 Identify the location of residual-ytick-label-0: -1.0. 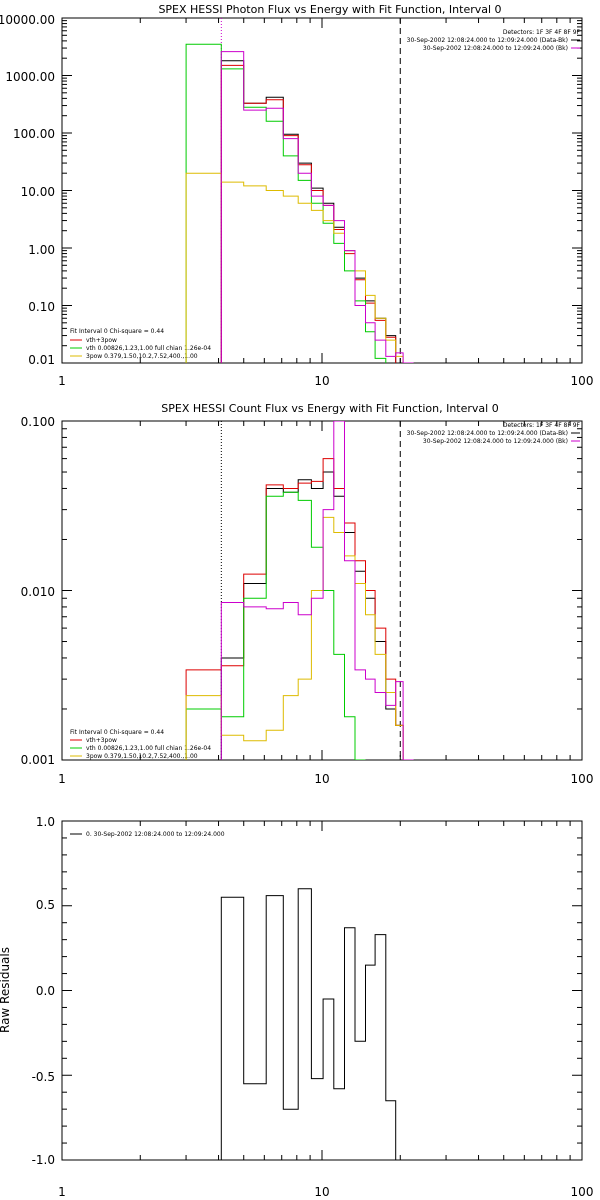
(43, 1160).